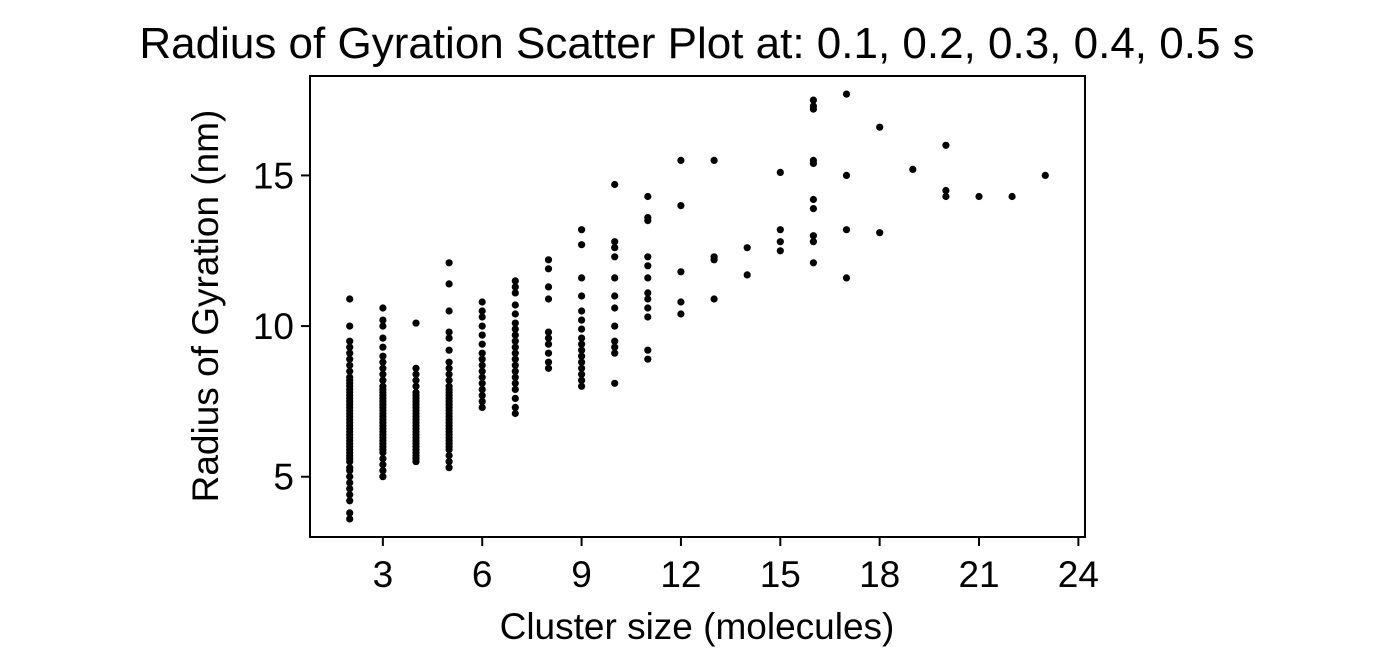  Describe the element at coordinates (482, 574) in the screenshot. I see `x-tick-label: 6` at that location.